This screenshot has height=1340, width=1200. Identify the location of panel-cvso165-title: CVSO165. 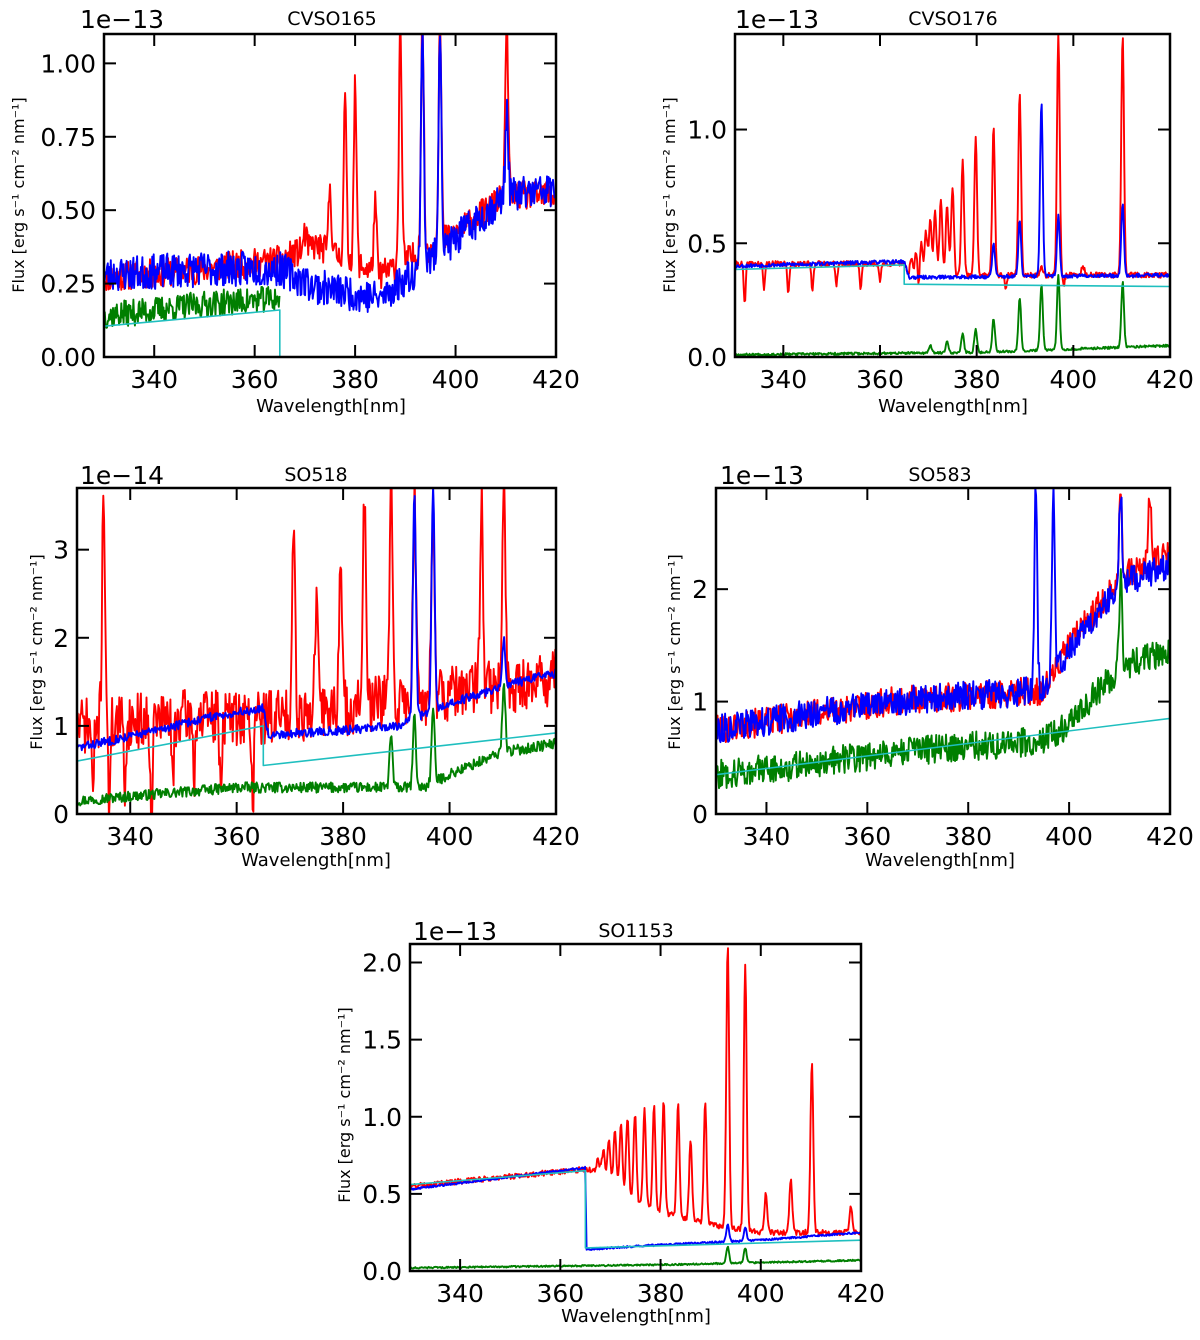
(332, 19).